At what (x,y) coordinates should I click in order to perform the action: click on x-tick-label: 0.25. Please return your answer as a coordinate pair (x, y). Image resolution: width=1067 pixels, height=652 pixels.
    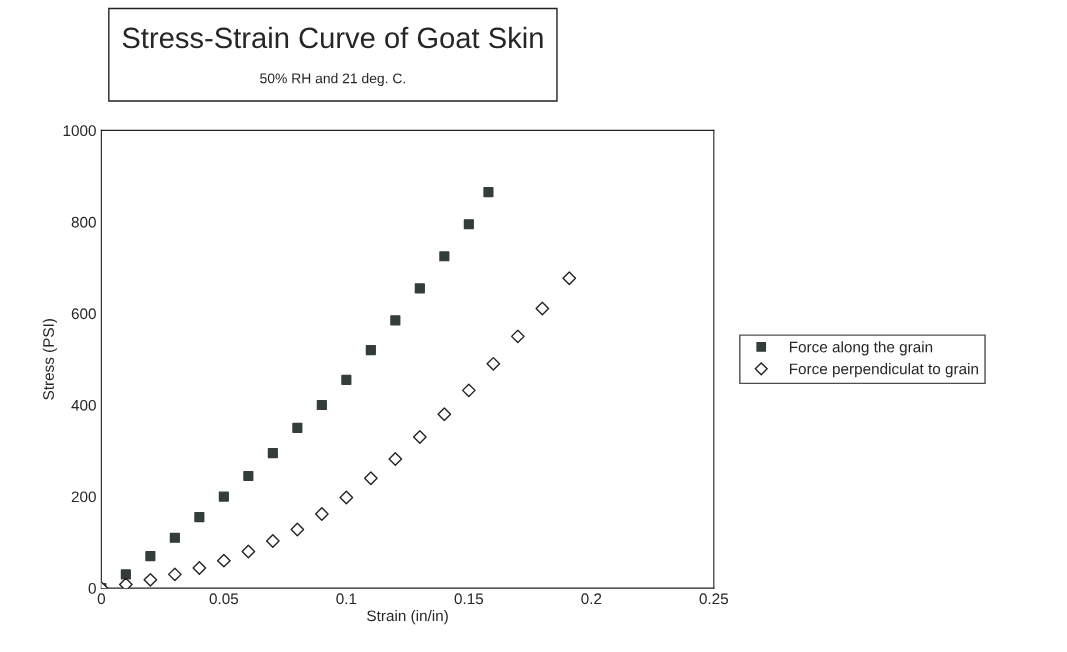
    Looking at the image, I should click on (714, 599).